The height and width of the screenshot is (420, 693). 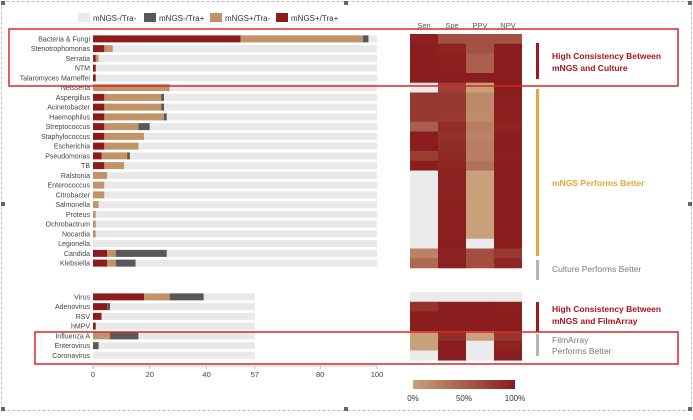 I want to click on x-tick-label: 40, so click(x=206, y=374).